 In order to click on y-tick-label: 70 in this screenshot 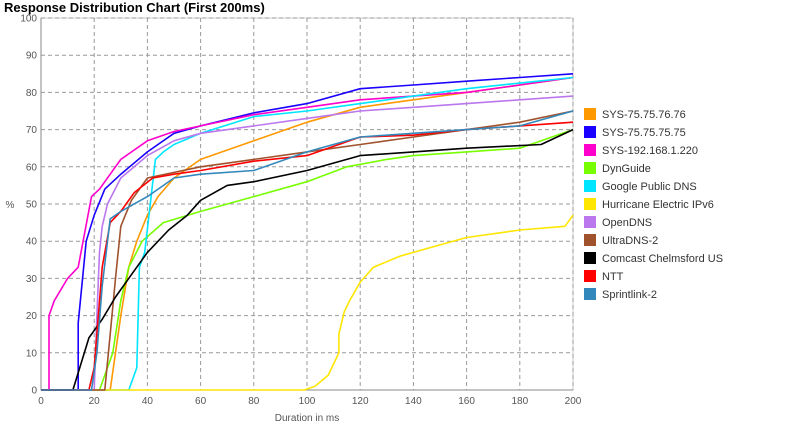, I will do `click(32, 130)`.